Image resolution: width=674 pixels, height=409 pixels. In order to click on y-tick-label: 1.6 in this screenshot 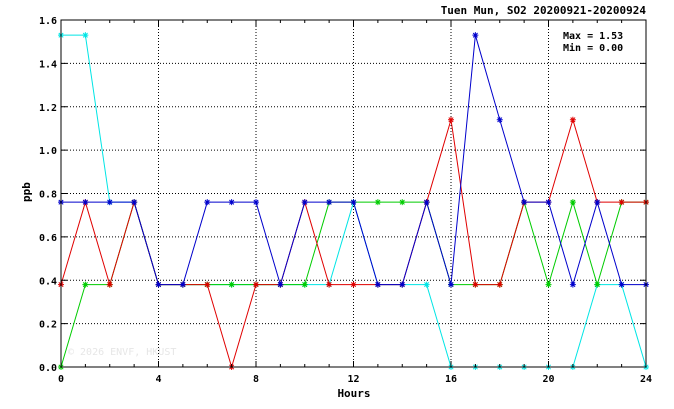, I will do `click(48, 21)`.